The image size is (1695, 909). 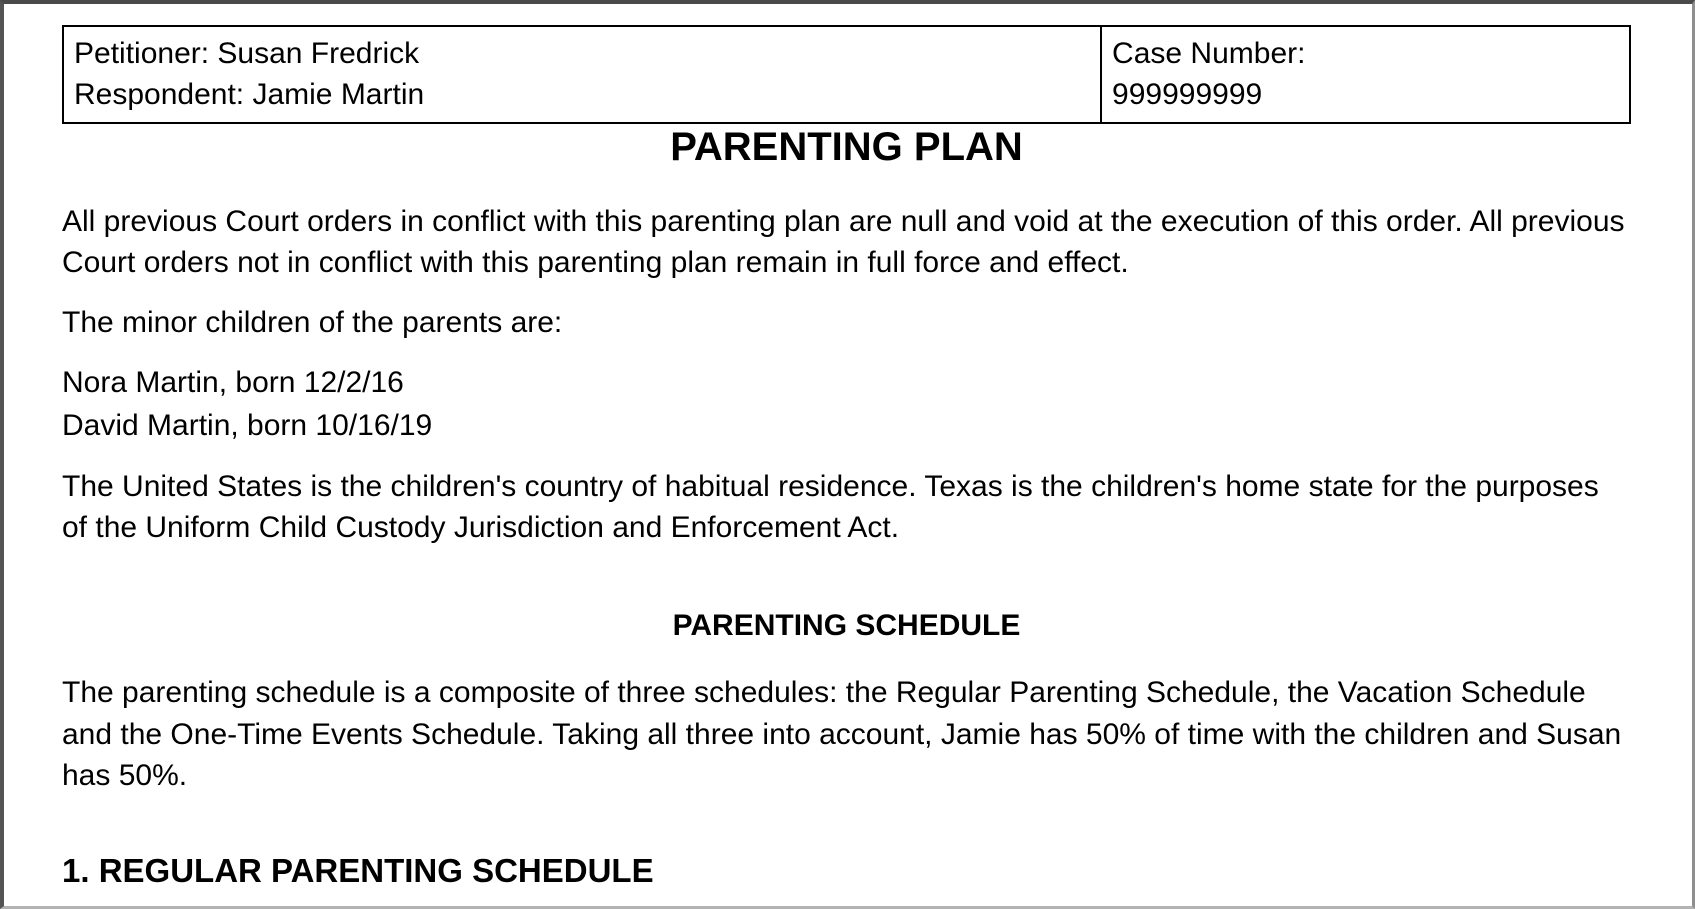 What do you see at coordinates (1365, 74) in the screenshot?
I see `case-number-cell: Case Number: 999999999` at bounding box center [1365, 74].